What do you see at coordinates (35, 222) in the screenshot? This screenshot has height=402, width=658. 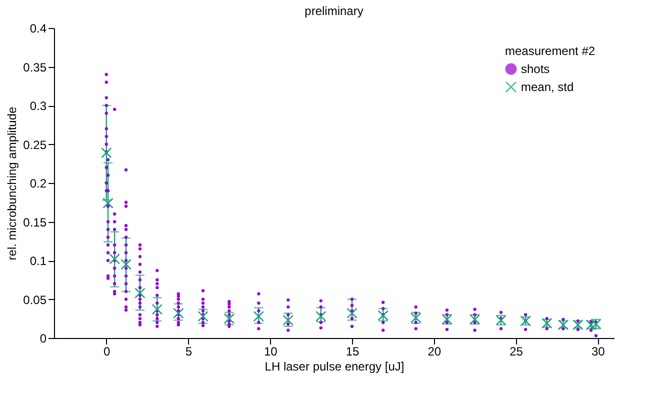 I see `y-tick-label: 0.15` at bounding box center [35, 222].